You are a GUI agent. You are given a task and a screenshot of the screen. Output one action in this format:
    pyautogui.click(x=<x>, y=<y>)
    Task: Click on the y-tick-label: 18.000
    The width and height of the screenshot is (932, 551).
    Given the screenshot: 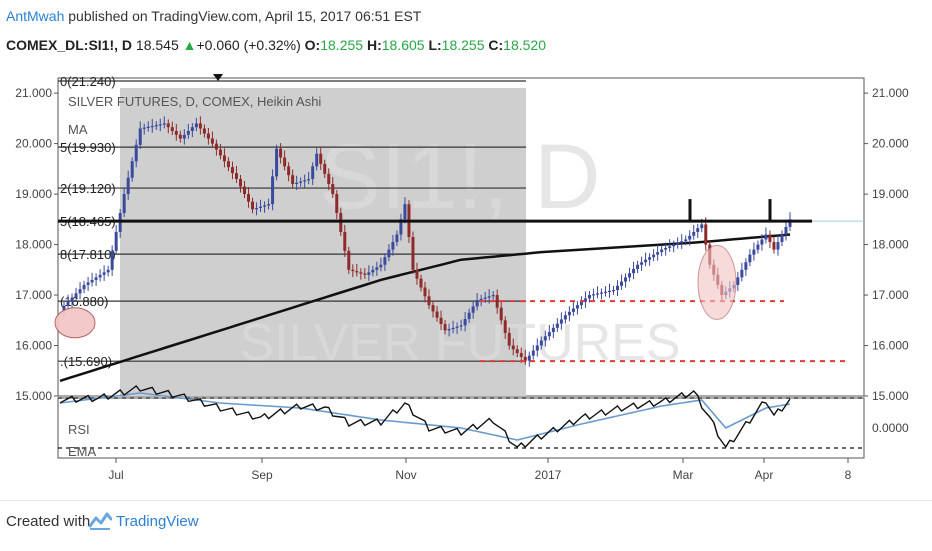 What is the action you would take?
    pyautogui.click(x=33, y=245)
    